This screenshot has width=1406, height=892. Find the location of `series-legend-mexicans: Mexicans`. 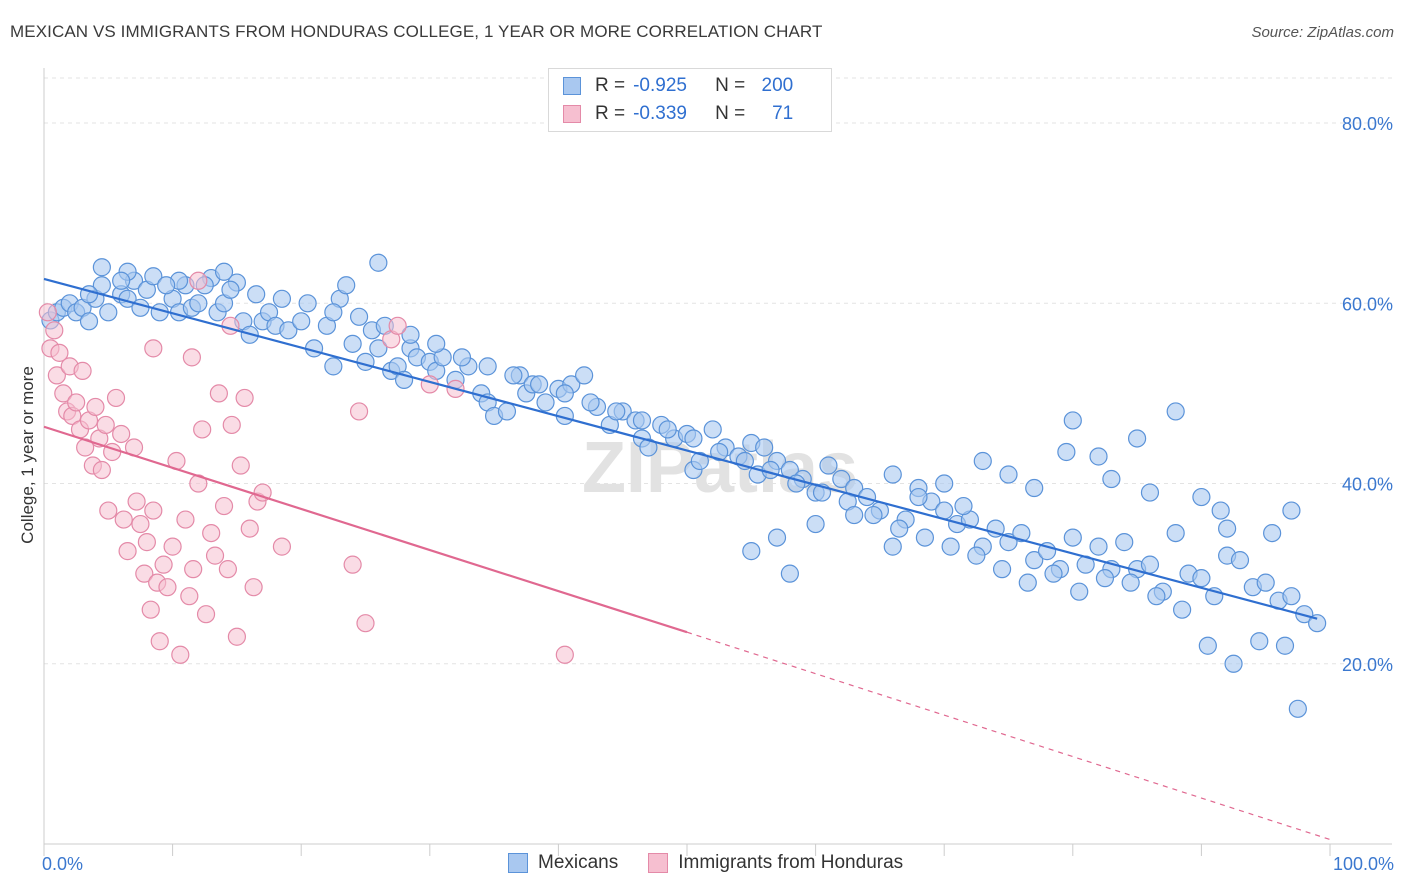

series-legend-mexicans: Mexicans is located at coordinates (563, 863).